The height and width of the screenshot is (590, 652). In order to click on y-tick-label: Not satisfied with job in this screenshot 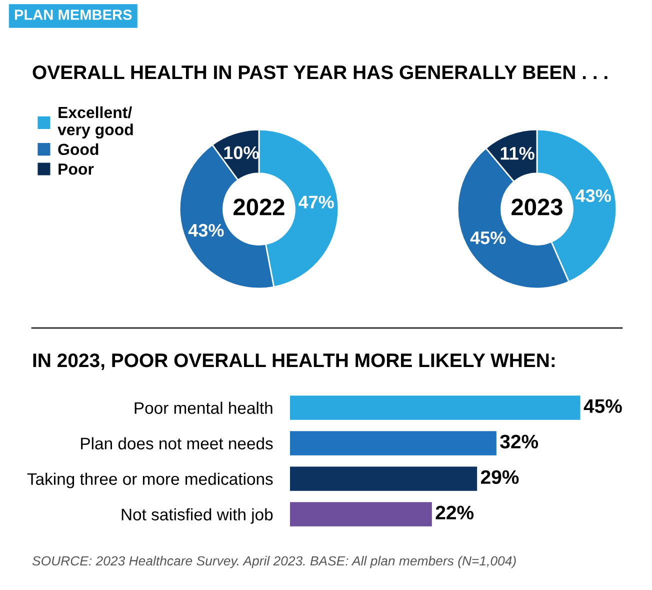, I will do `click(197, 516)`.